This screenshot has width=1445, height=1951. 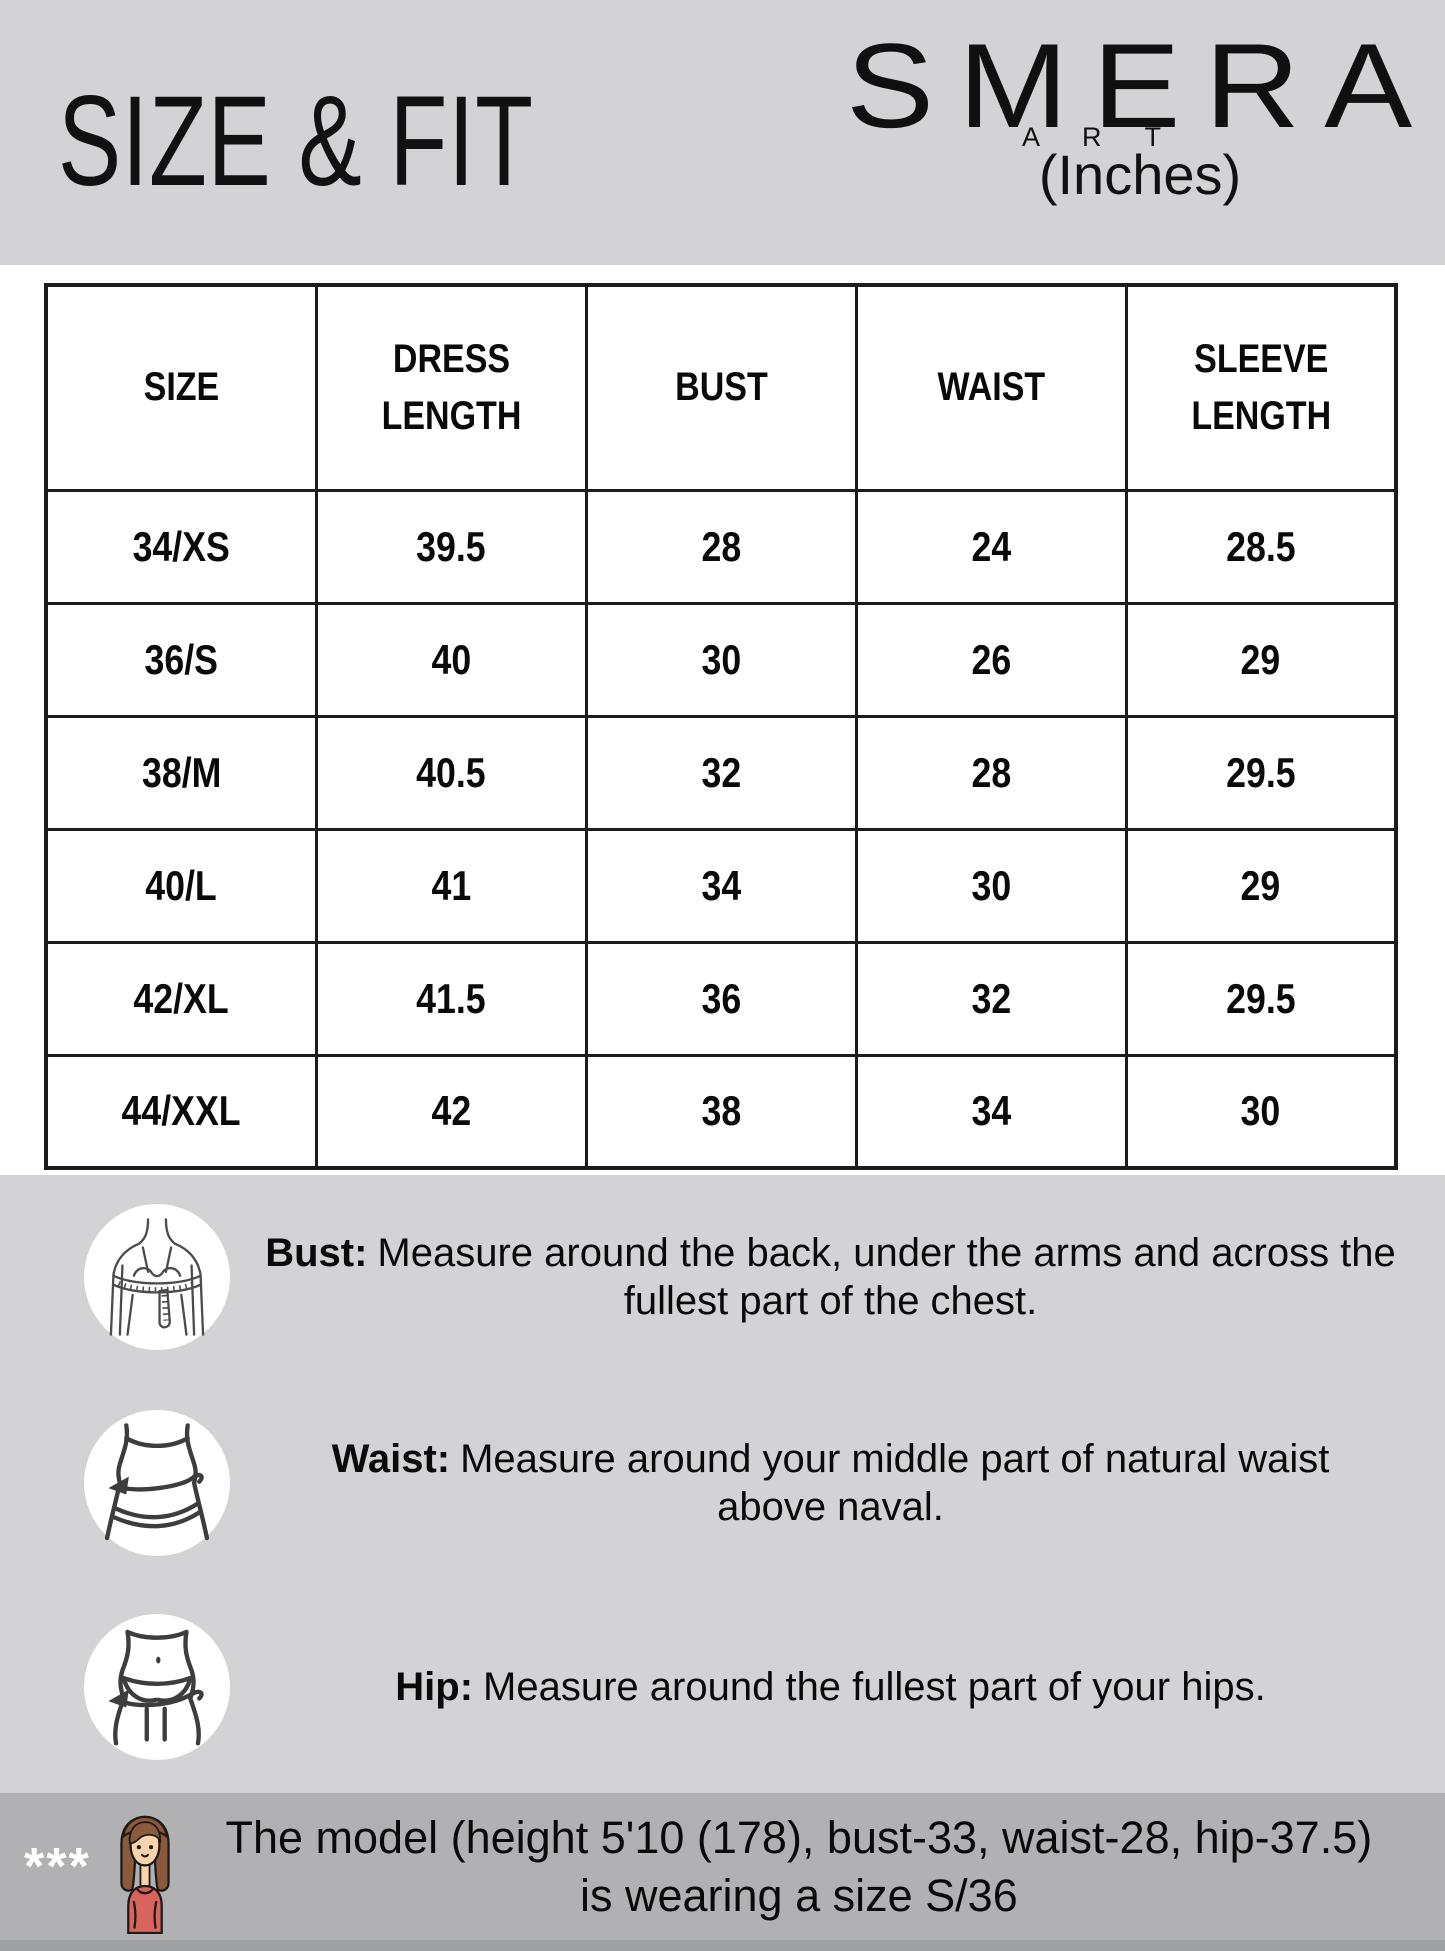 What do you see at coordinates (1261, 387) in the screenshot?
I see `column-header-sleeve-length: SLEEVE LENGTH` at bounding box center [1261, 387].